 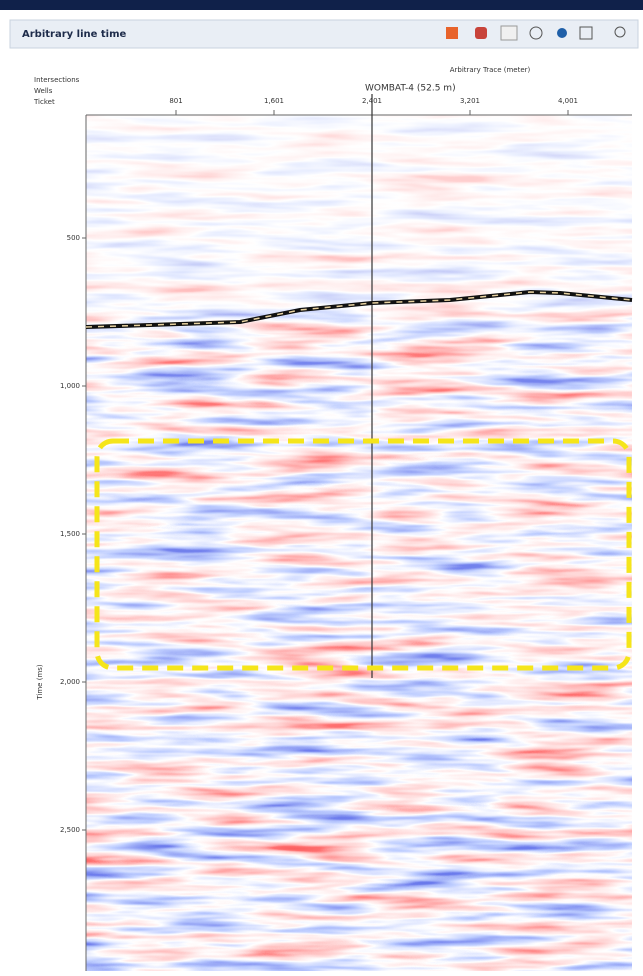 I want to click on horizon-line, so click(x=359, y=309).